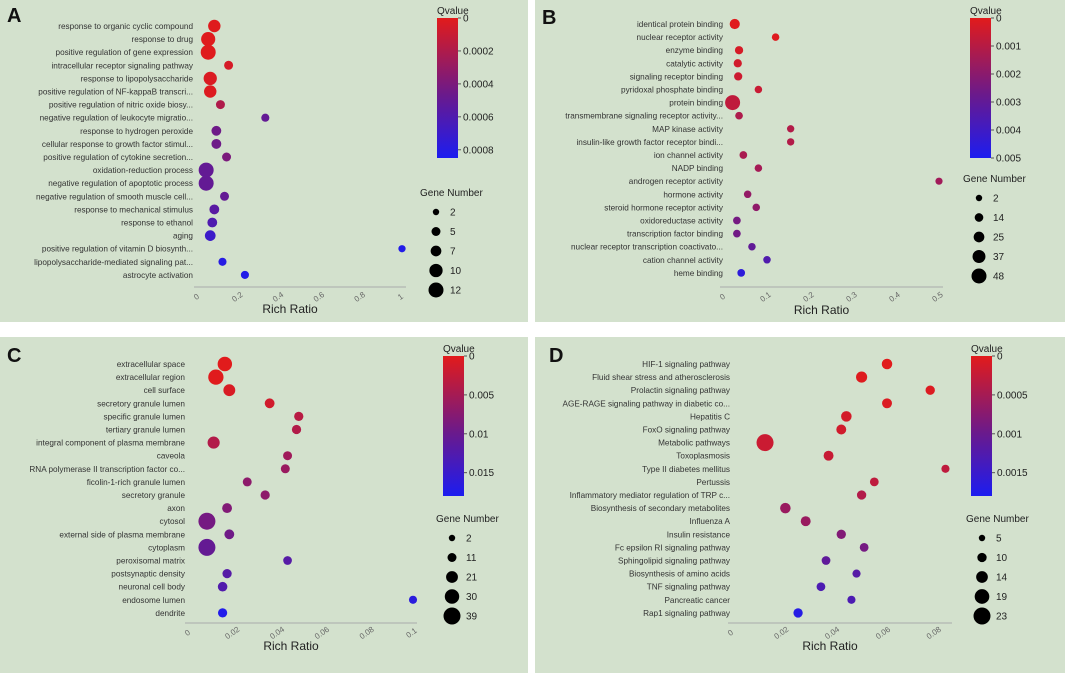  I want to click on category-label: postsynaptic density, so click(148, 574).